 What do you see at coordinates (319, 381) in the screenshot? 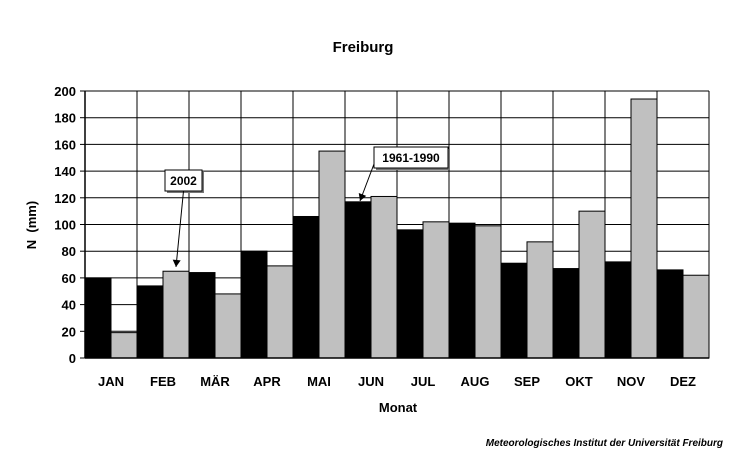
I see `x-tick-label: MAI` at bounding box center [319, 381].